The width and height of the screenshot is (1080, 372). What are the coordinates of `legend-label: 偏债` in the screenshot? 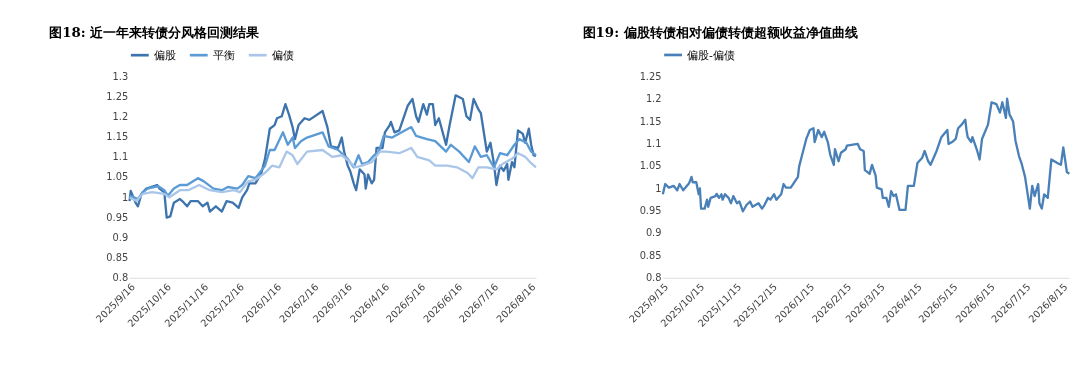 It's located at (282, 55).